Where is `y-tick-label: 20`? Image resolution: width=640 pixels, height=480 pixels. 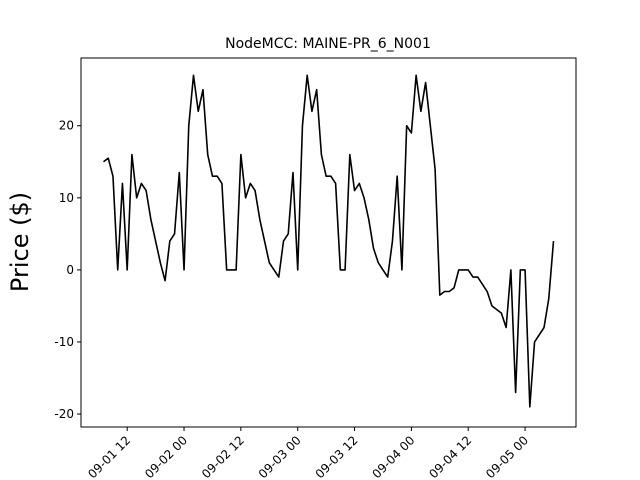
y-tick-label: 20 is located at coordinates (66, 126).